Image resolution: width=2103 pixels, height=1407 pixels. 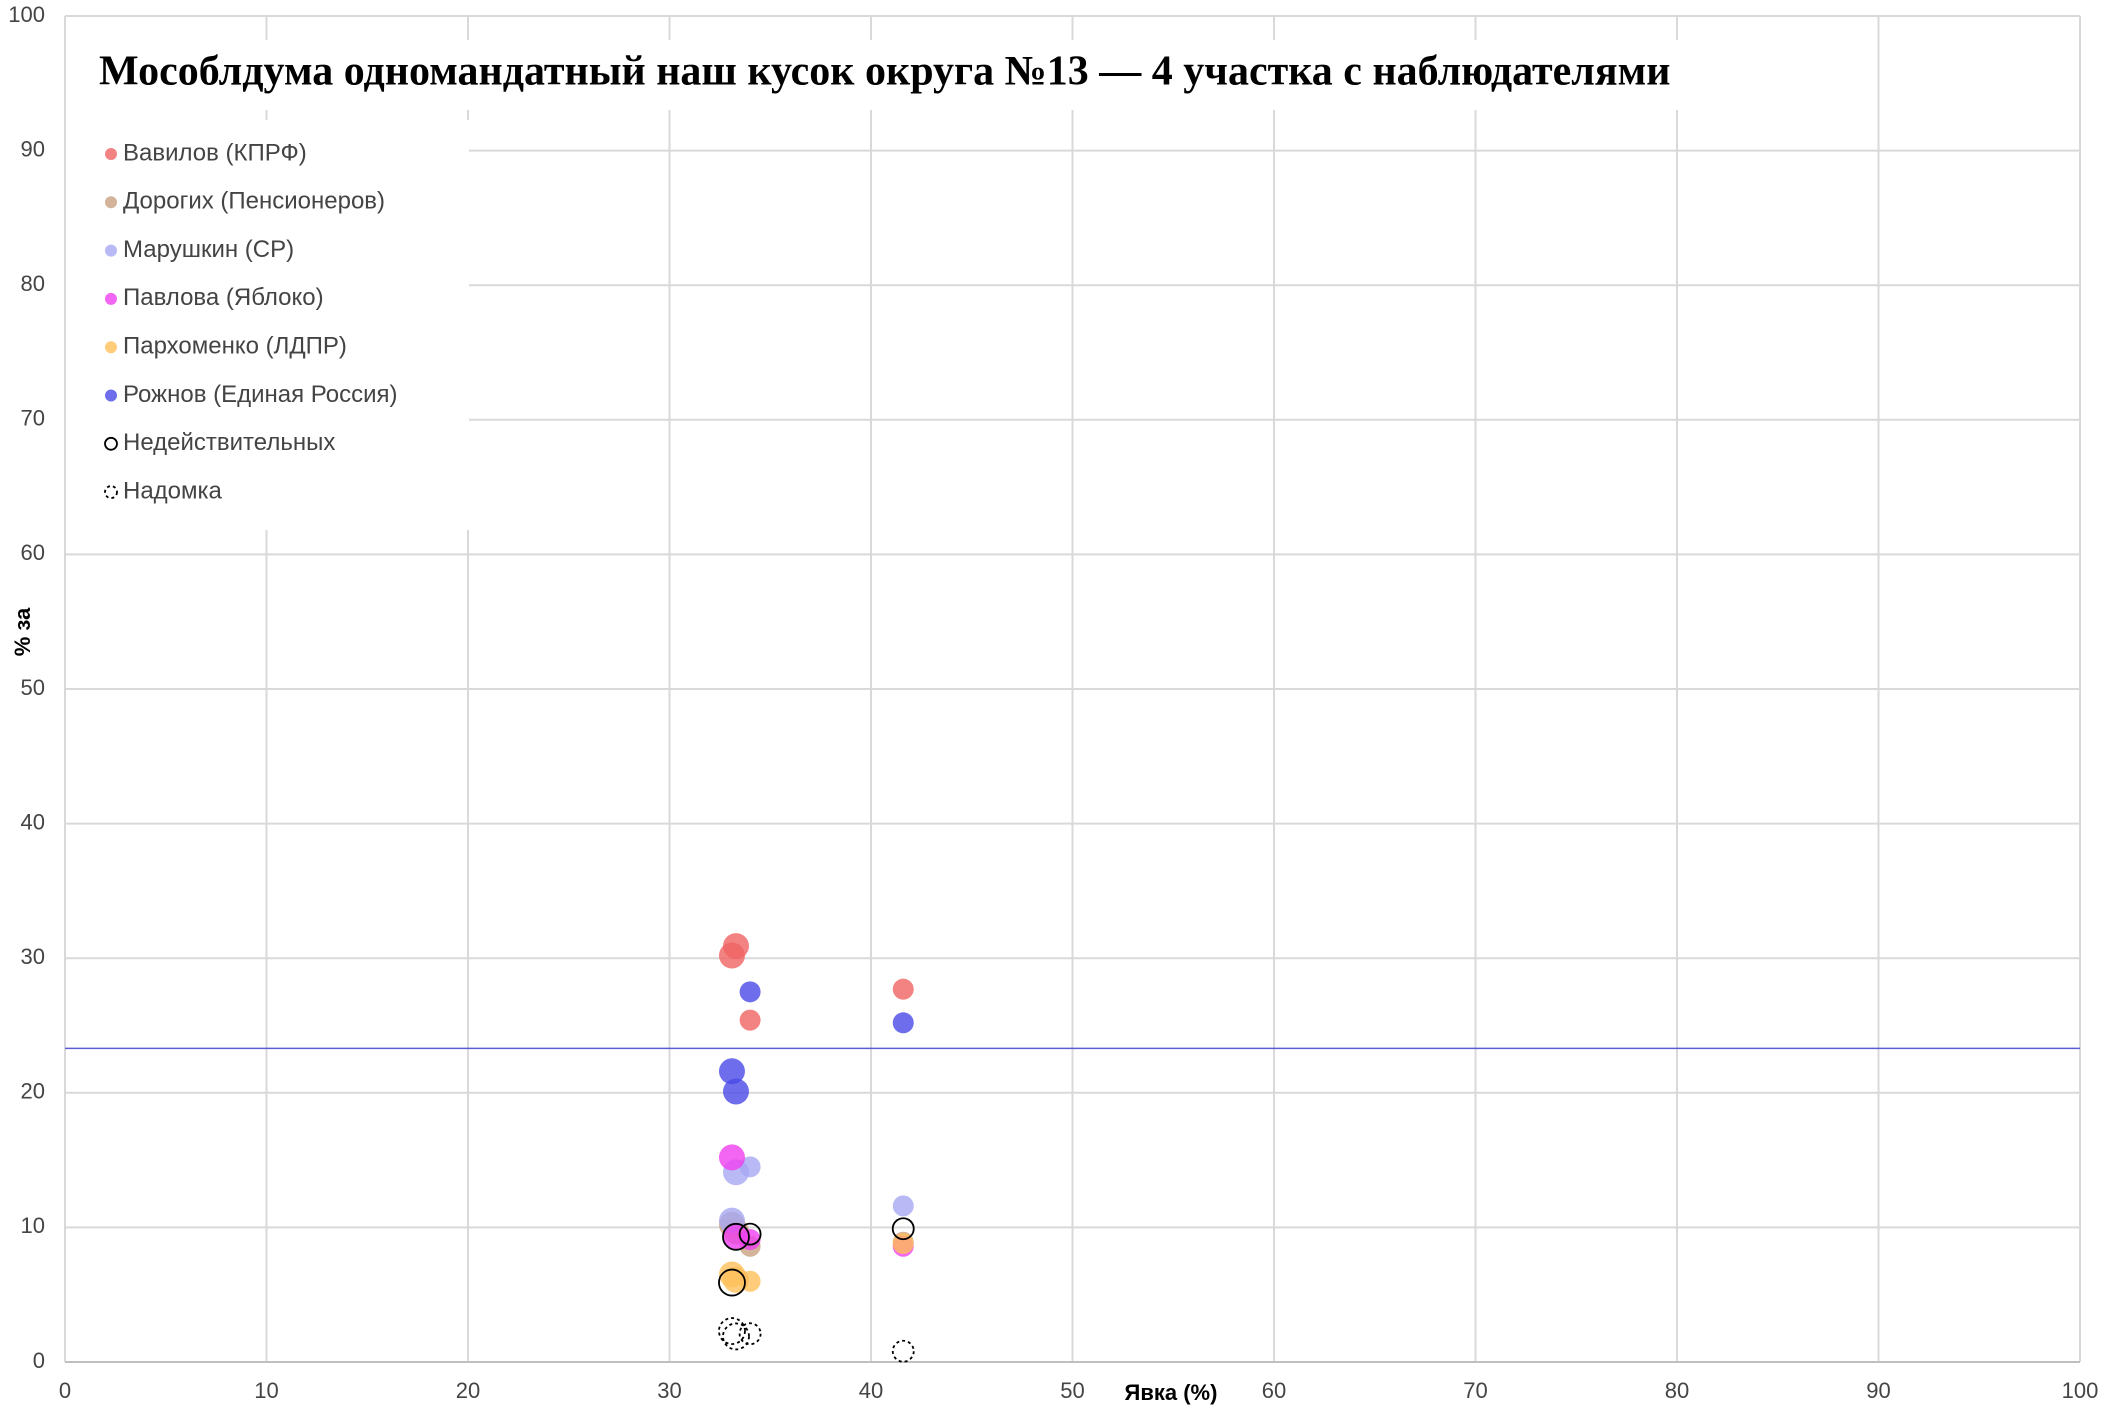 I want to click on y-tick-label: 100, so click(x=26, y=14).